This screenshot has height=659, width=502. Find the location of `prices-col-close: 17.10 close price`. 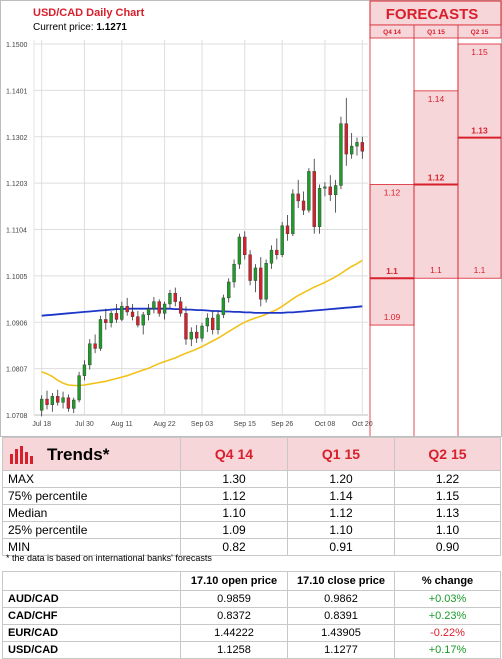

prices-col-close: 17.10 close price is located at coordinates (341, 581).